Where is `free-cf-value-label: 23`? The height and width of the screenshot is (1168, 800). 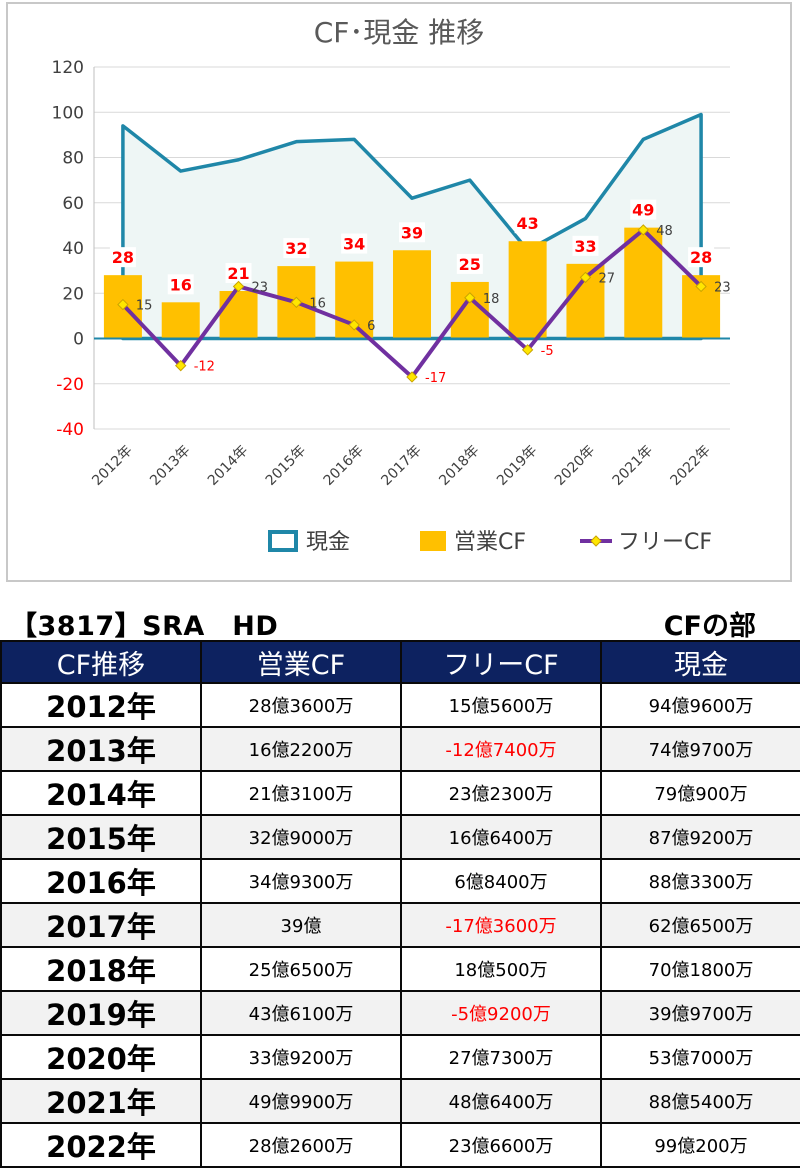
free-cf-value-label: 23 is located at coordinates (260, 287).